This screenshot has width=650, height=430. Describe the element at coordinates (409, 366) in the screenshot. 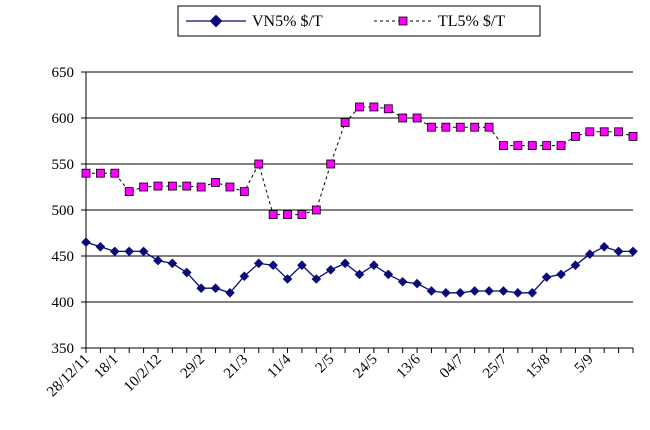

I see `x-tick-label: 13/6` at that location.